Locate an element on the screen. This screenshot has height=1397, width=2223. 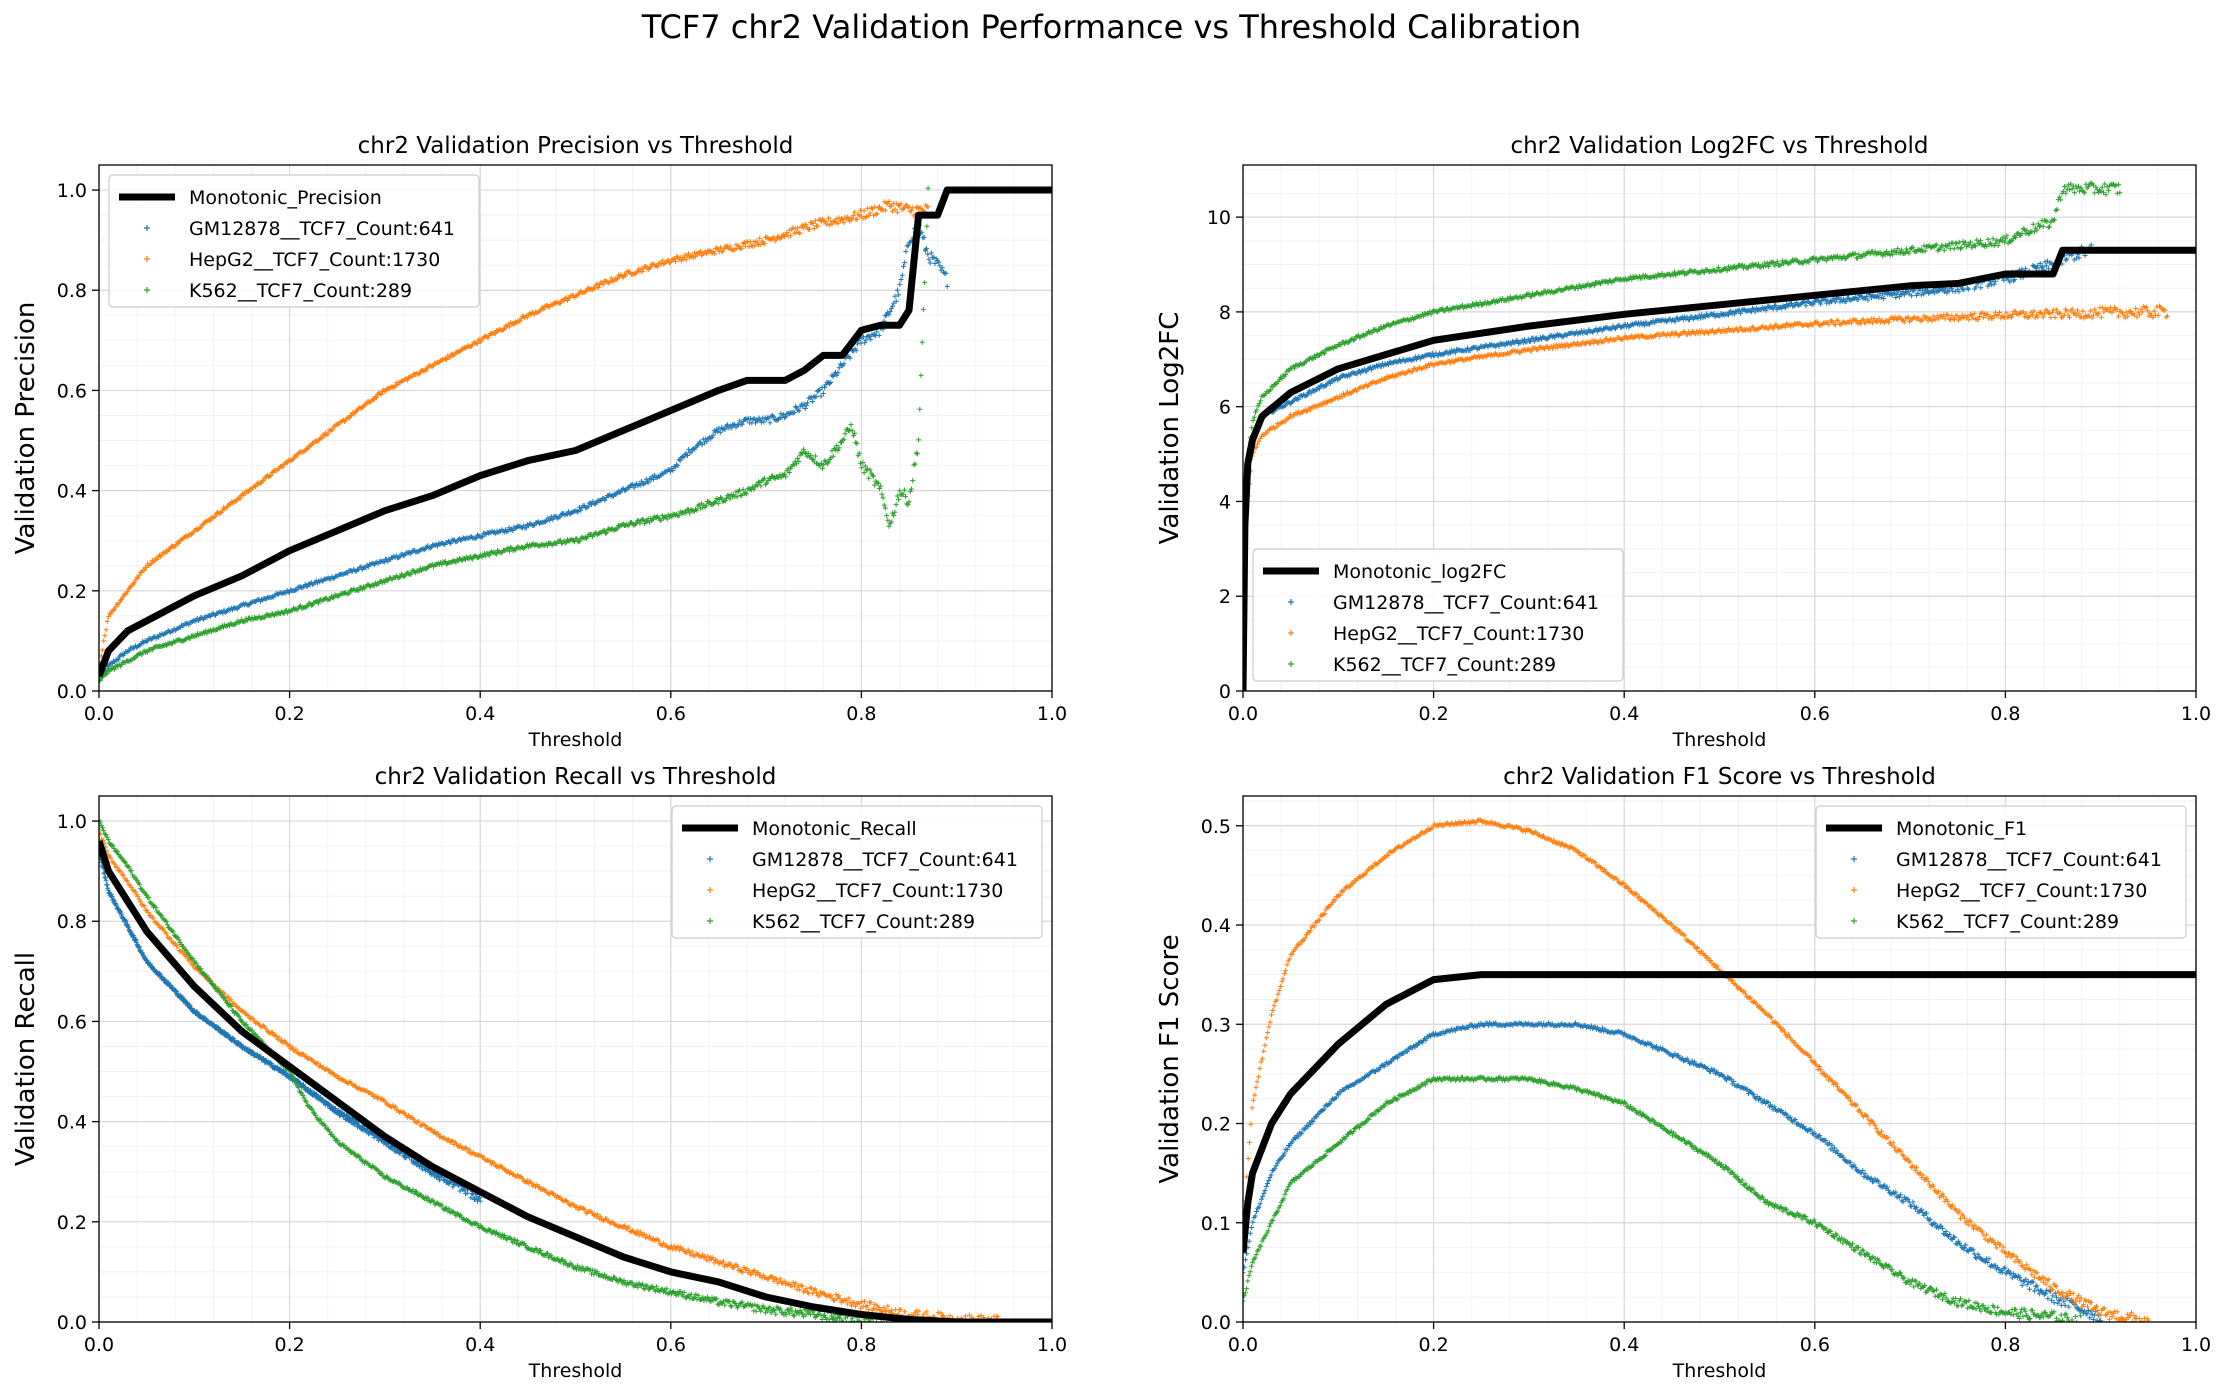
y-tick-label: 1.0 is located at coordinates (72, 822).